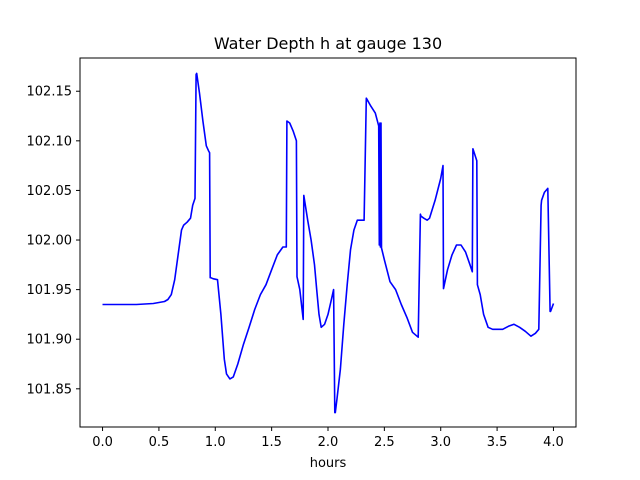 This screenshot has height=480, width=640. I want to click on y-tick-label: 102.15, so click(50, 92).